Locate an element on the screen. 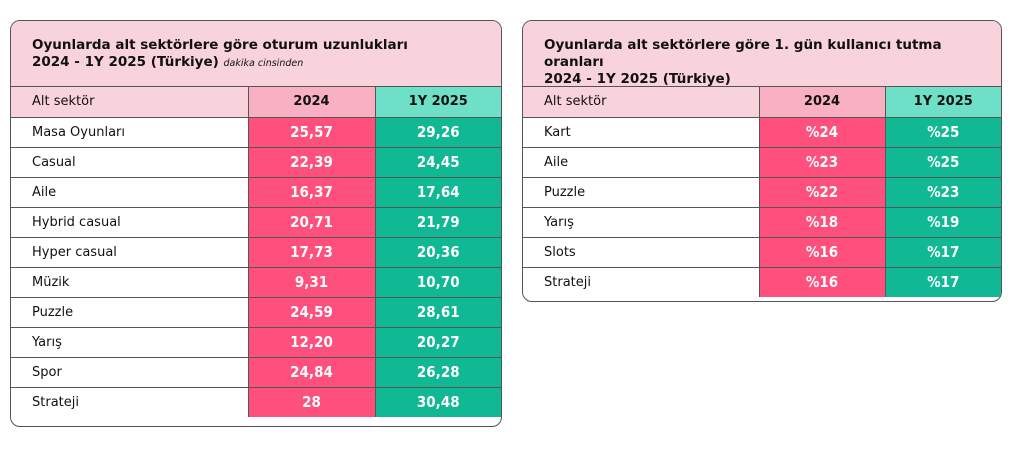  table-row: Müzik 9,31 10,70 is located at coordinates (256, 282).